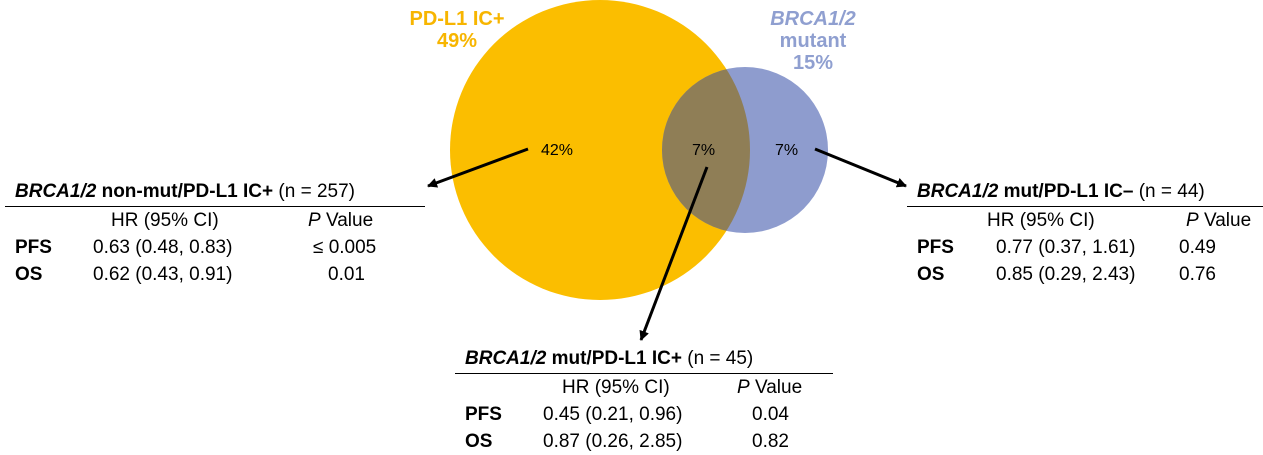 The height and width of the screenshot is (455, 1263). What do you see at coordinates (185, 191) in the screenshot?
I see `table-title-group: non-mut/PD-L1 IC+` at bounding box center [185, 191].